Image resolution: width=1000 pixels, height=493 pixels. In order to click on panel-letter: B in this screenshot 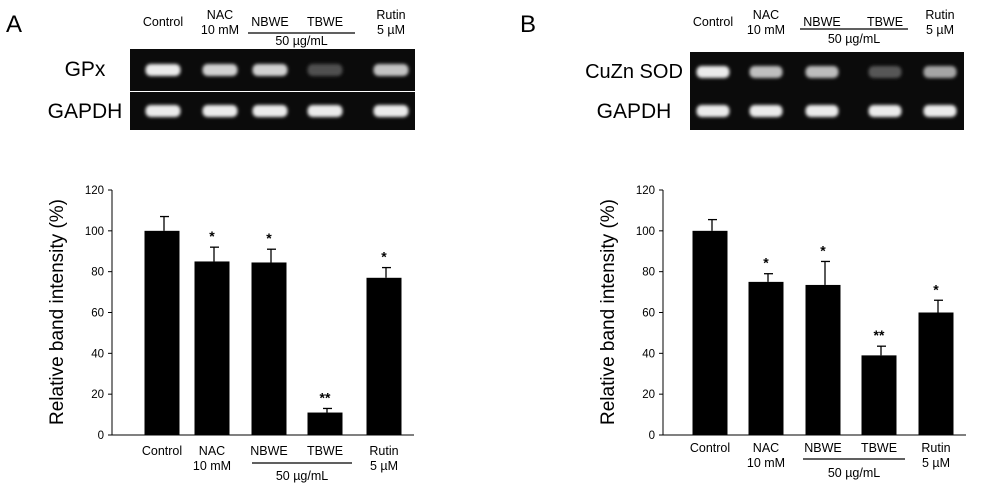, I will do `click(528, 24)`.